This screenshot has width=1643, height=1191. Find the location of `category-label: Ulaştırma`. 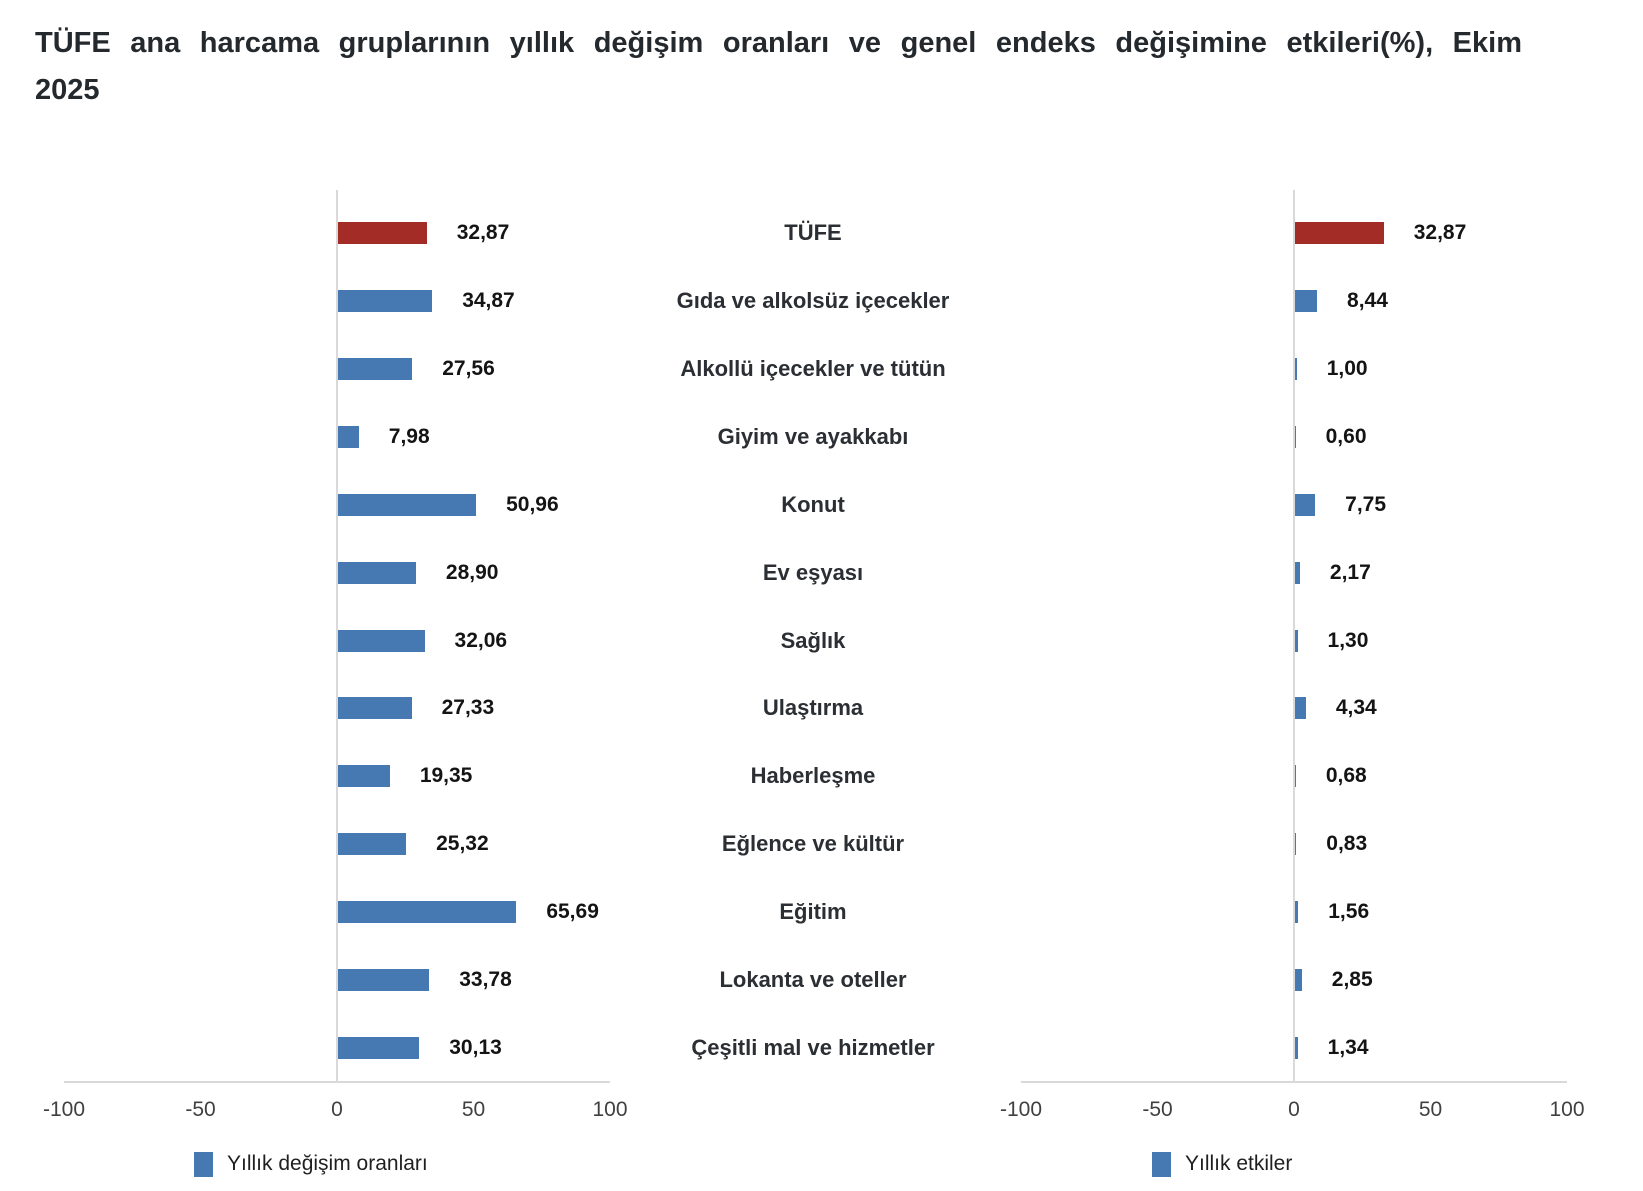

category-label: Ulaştırma is located at coordinates (813, 708).